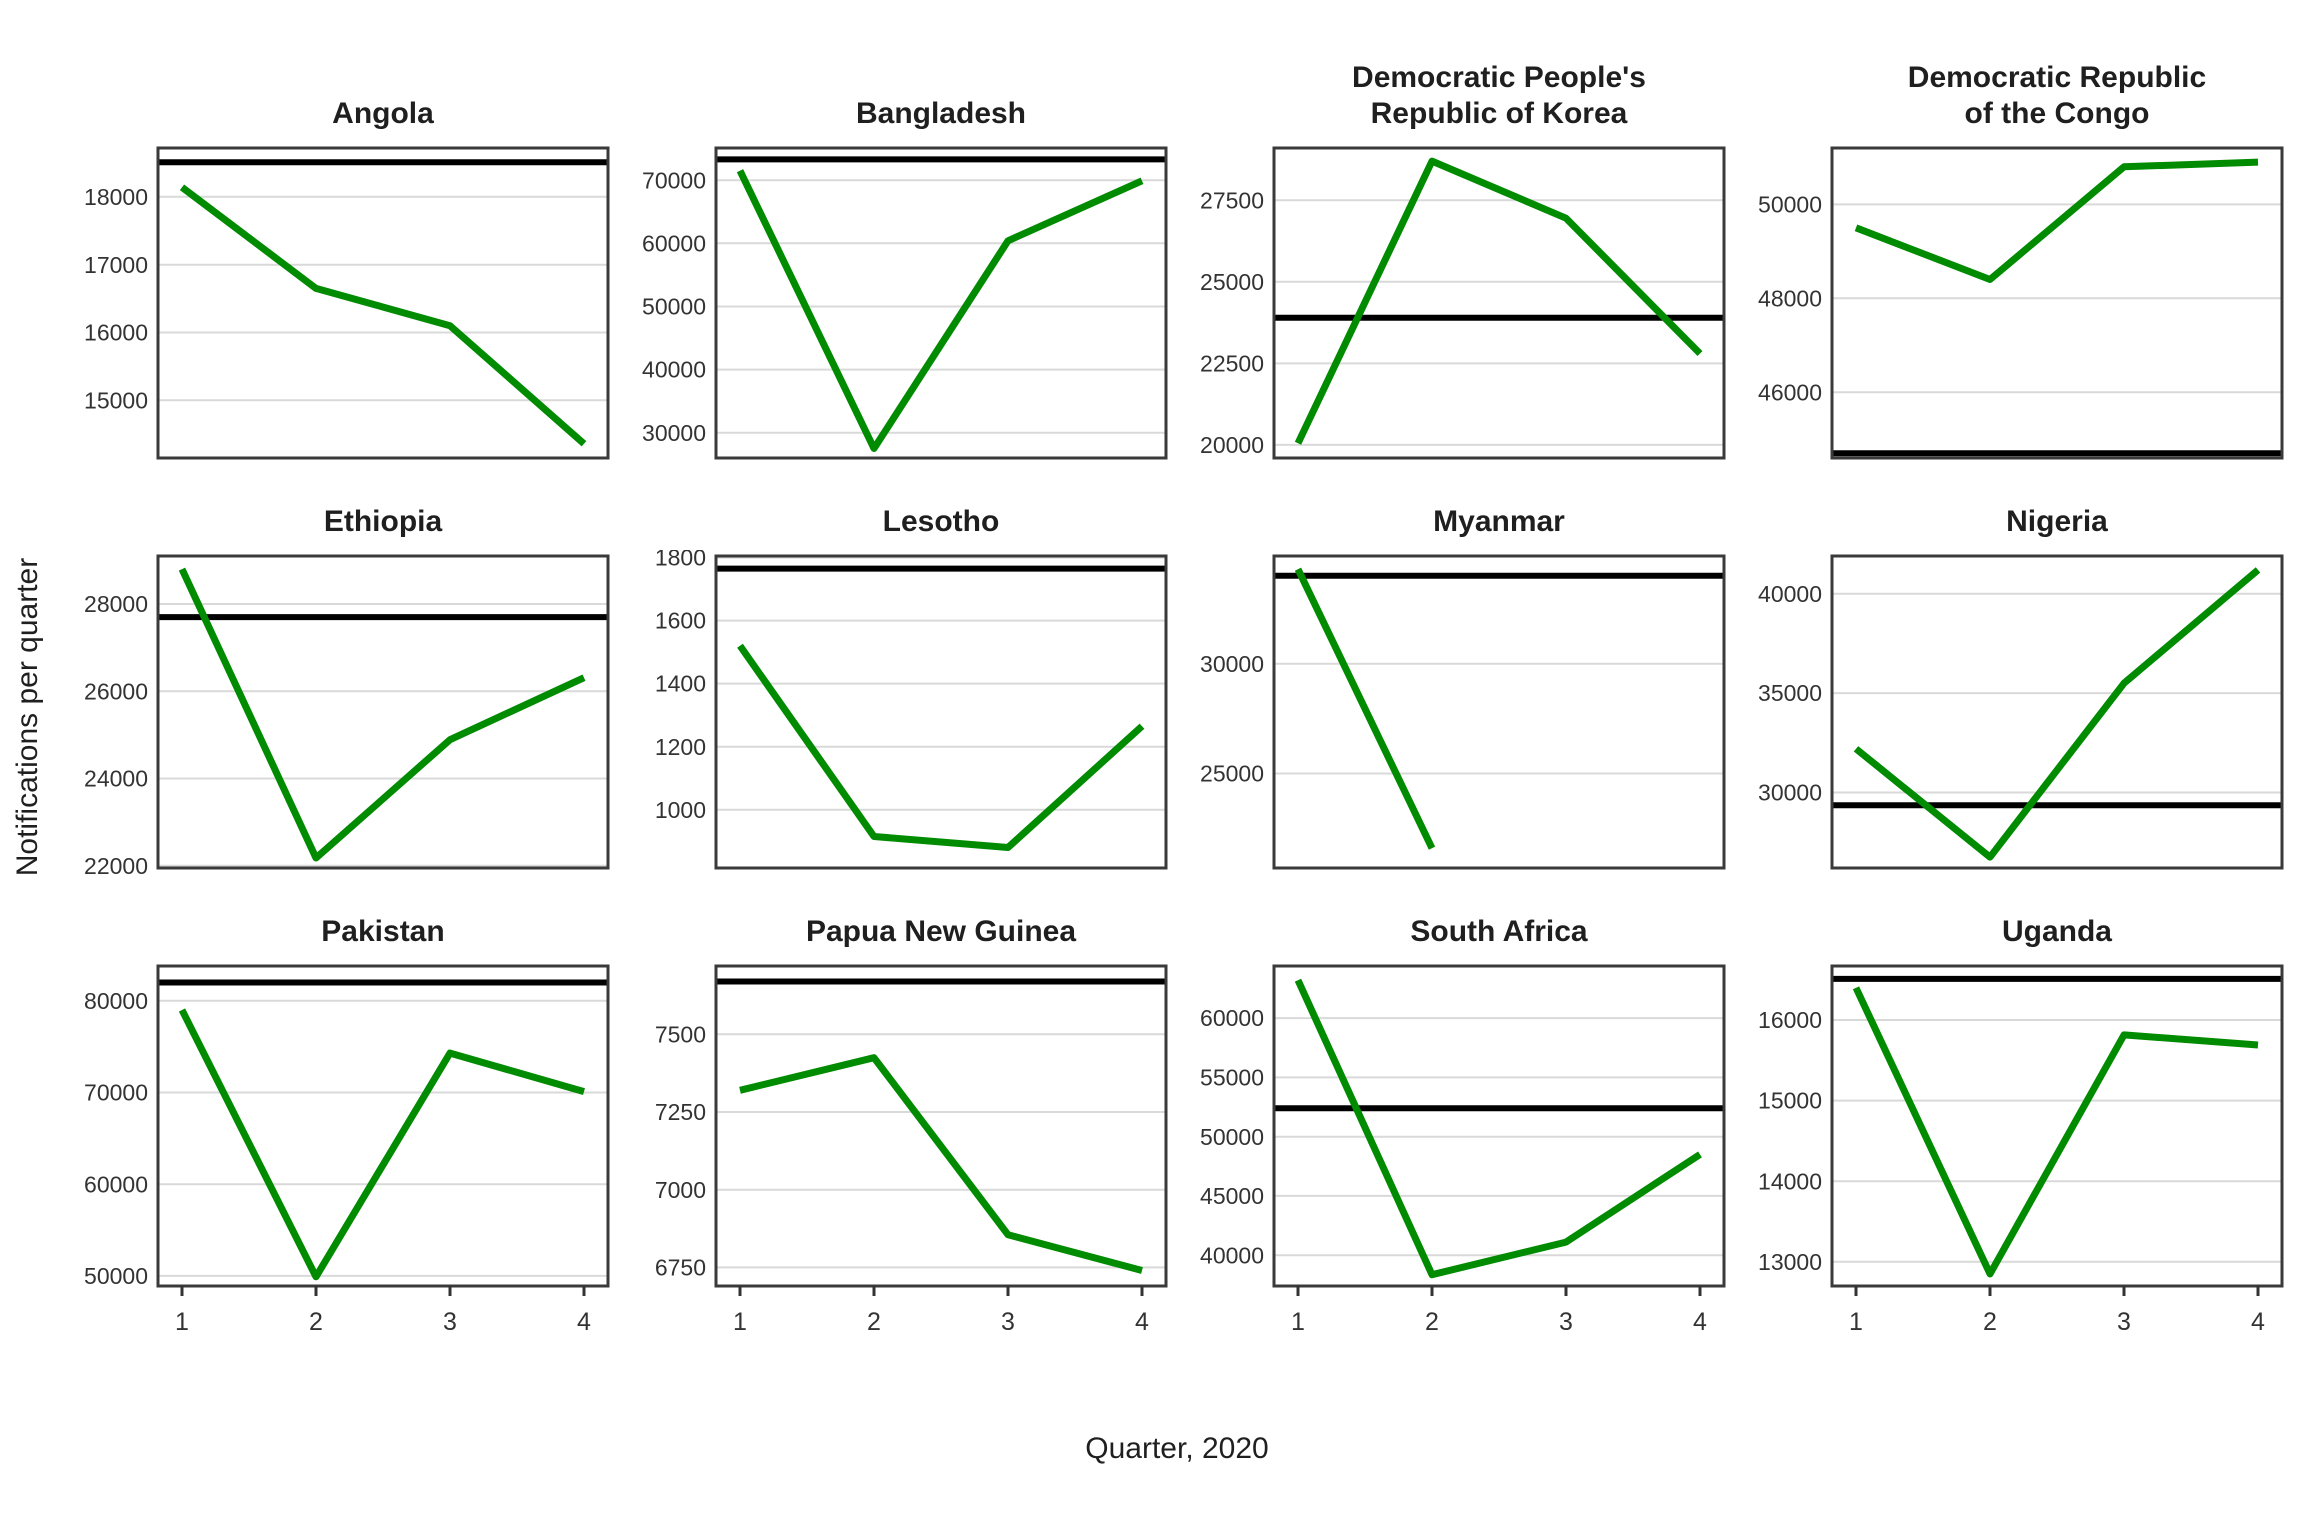  Describe the element at coordinates (1232, 200) in the screenshot. I see `y-tick-label: 27500` at that location.